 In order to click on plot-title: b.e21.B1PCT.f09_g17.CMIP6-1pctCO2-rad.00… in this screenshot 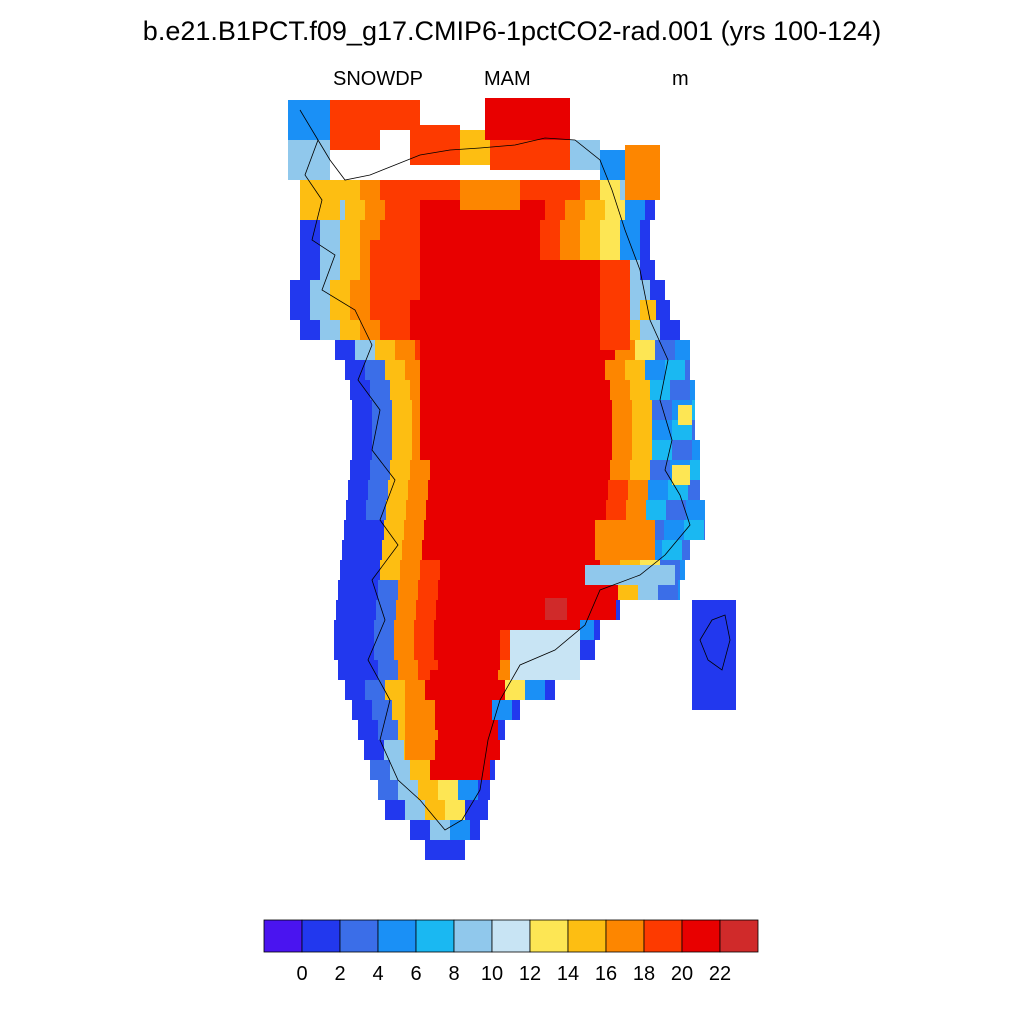, I will do `click(512, 31)`.